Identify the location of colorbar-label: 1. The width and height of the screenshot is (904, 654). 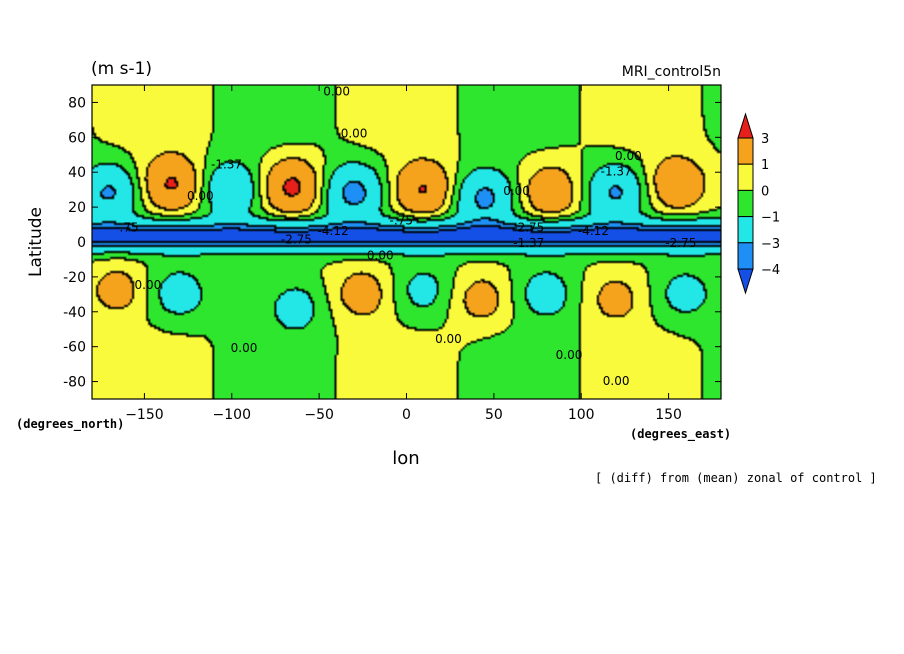
(765, 165).